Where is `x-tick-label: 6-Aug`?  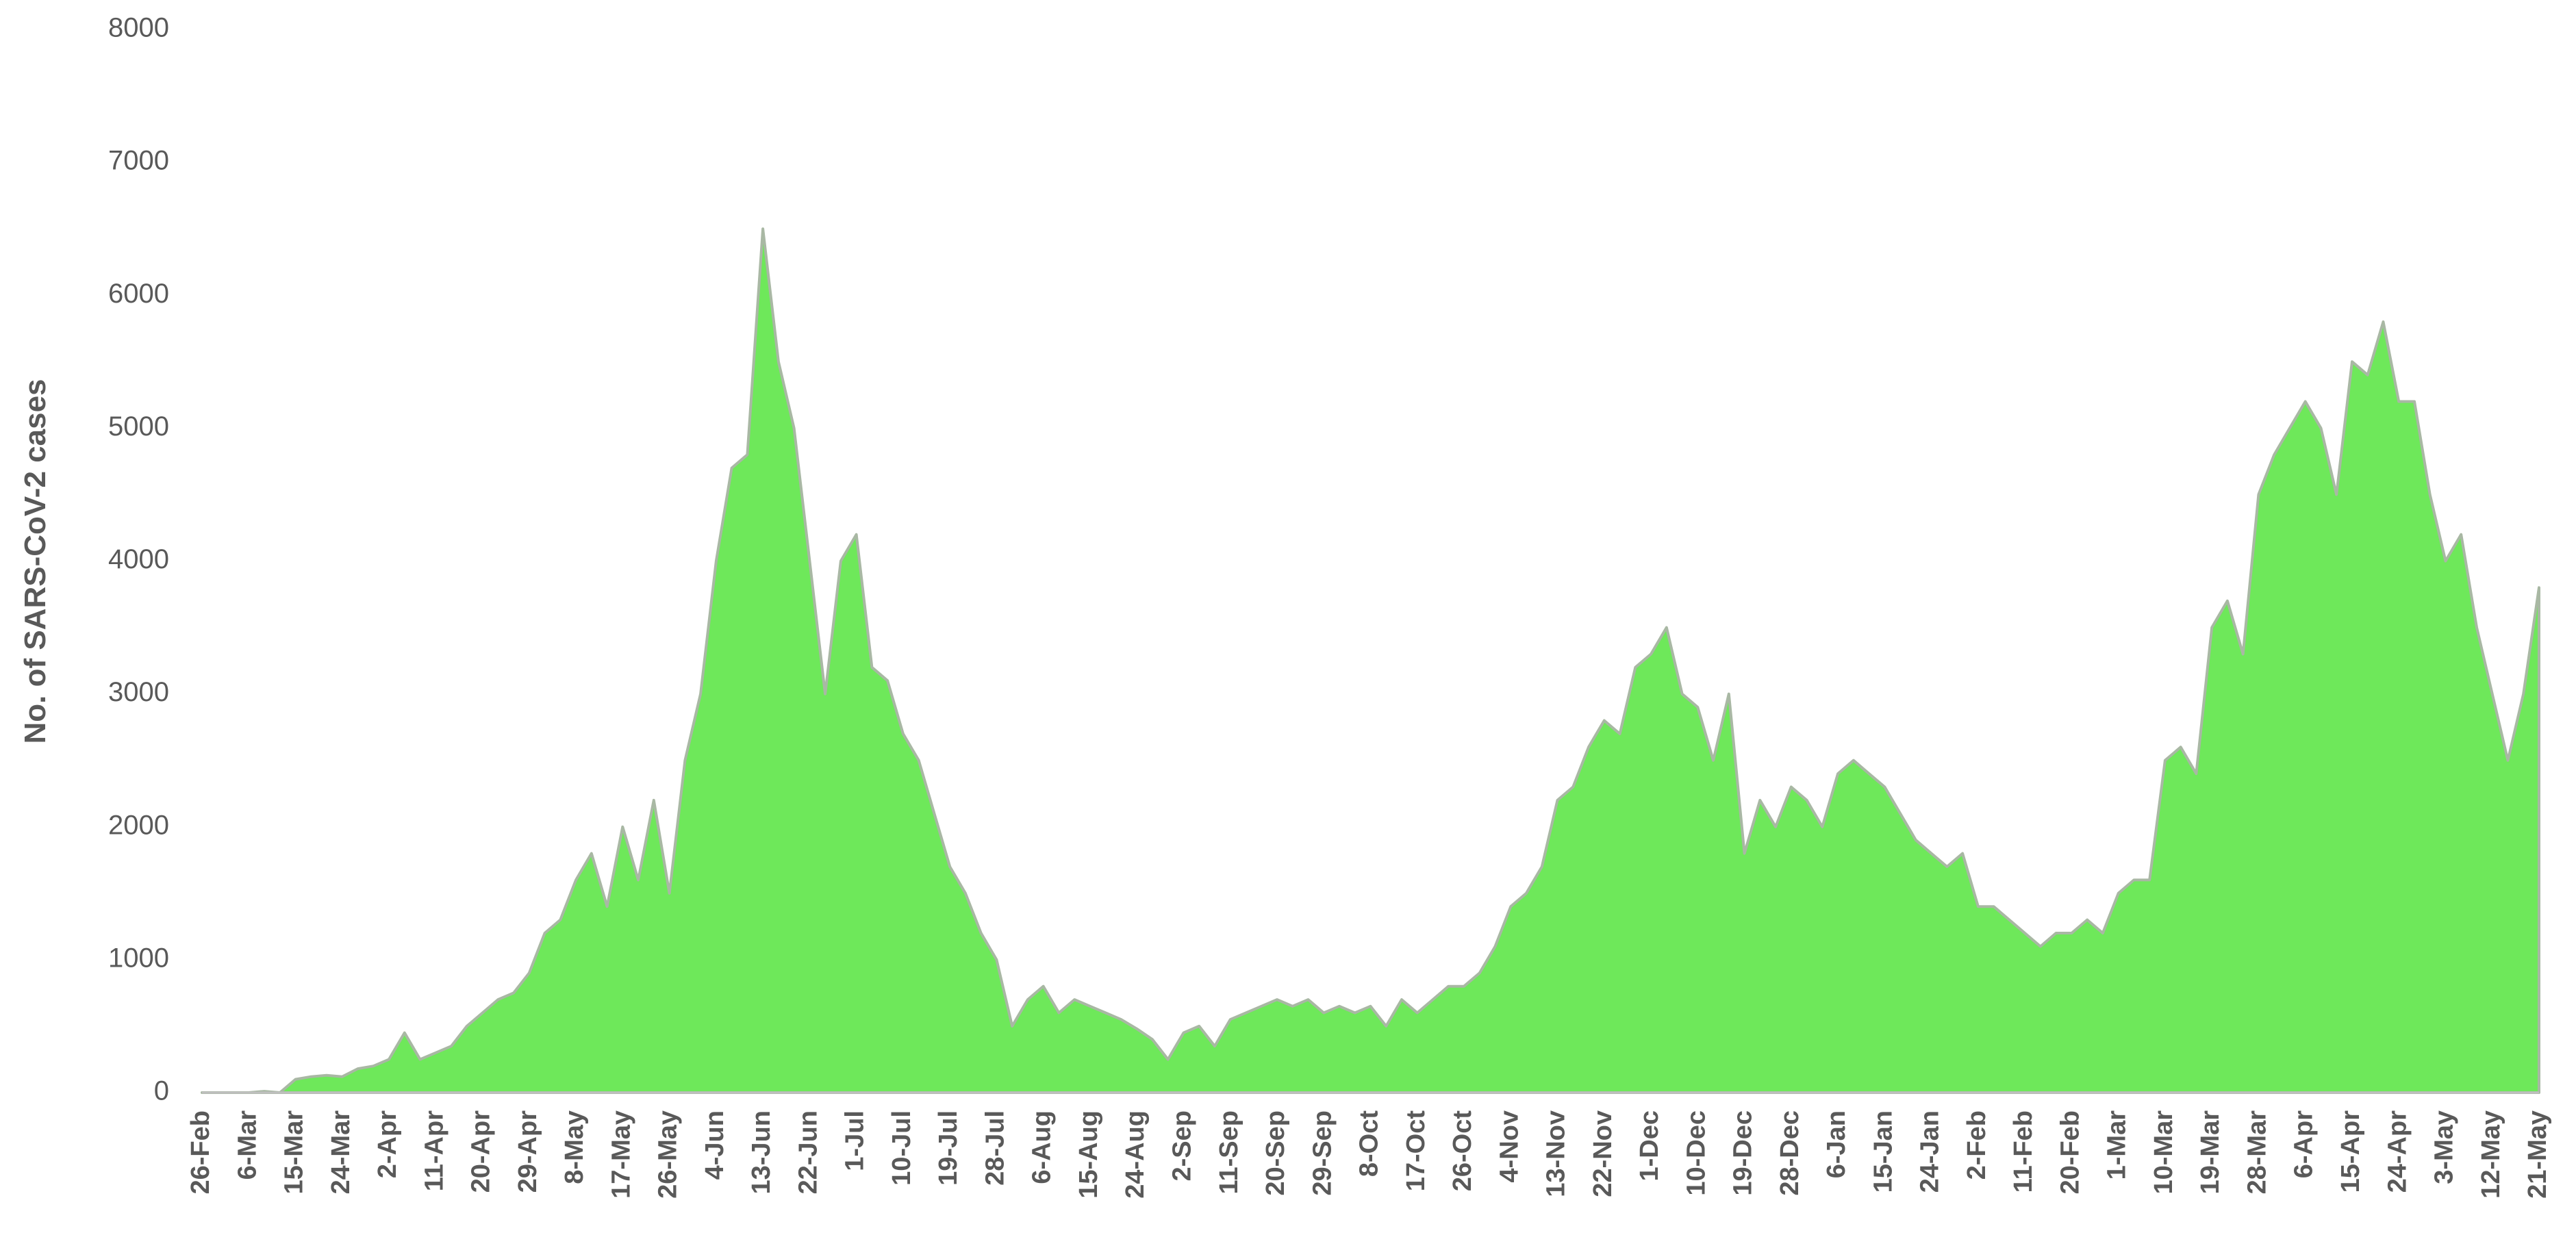 x-tick-label: 6-Aug is located at coordinates (1042, 1147).